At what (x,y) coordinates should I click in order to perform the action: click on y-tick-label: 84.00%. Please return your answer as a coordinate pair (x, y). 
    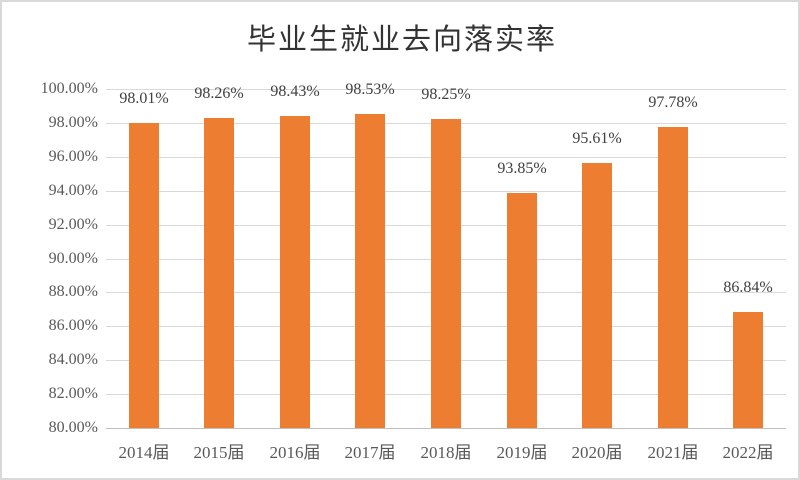
    Looking at the image, I should click on (73, 359).